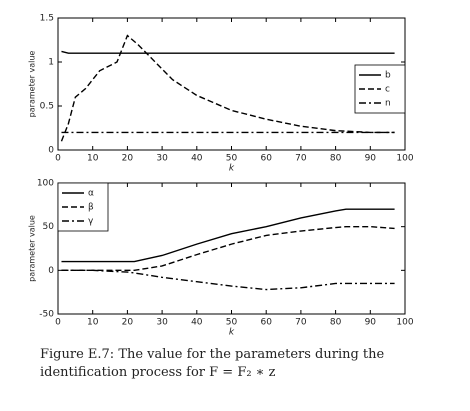  Describe the element at coordinates (47, 107) in the screenshot. I see `y-tick-label: 0.5` at that location.